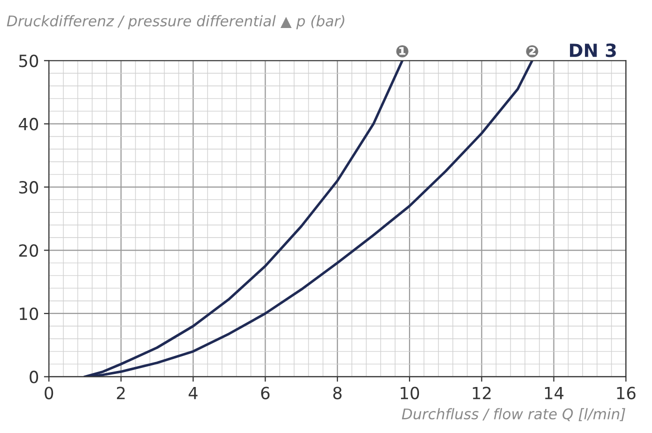 The width and height of the screenshot is (652, 433). Describe the element at coordinates (554, 393) in the screenshot. I see `x-tick-label: 14` at that location.